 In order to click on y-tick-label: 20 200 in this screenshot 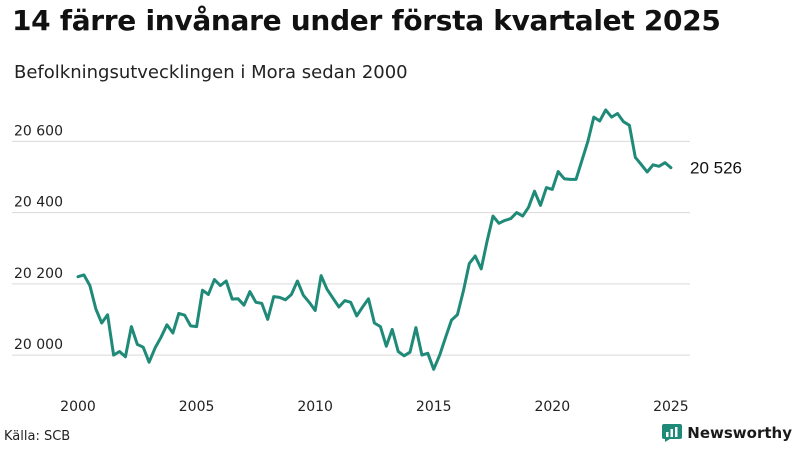, I will do `click(38, 274)`.